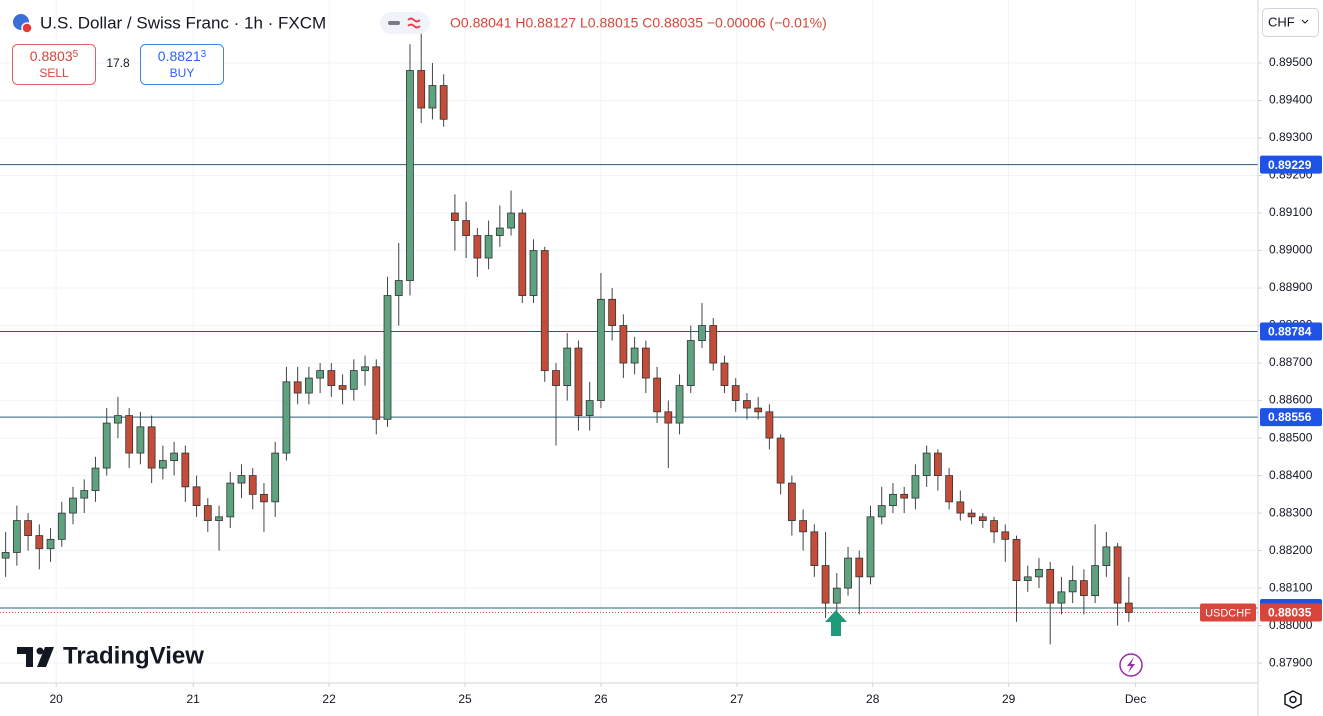 The width and height of the screenshot is (1323, 716). Describe the element at coordinates (54, 56) in the screenshot. I see `sell-price: 0.88035` at that location.